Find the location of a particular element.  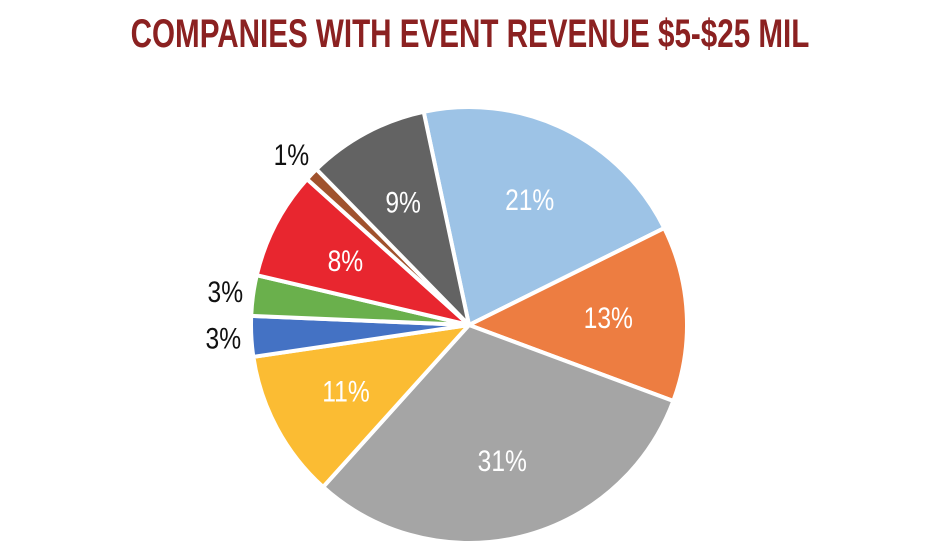

slice-label: 21% is located at coordinates (529, 199).